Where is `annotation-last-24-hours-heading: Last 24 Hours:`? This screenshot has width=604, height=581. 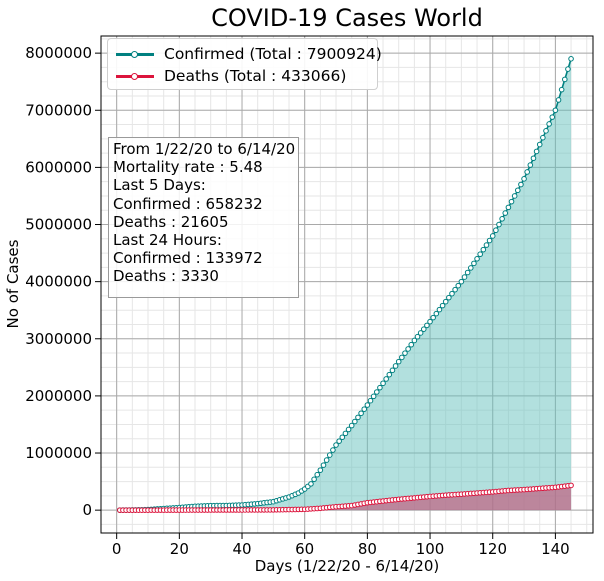
annotation-last-24-hours-heading: Last 24 Hours: is located at coordinates (167, 240).